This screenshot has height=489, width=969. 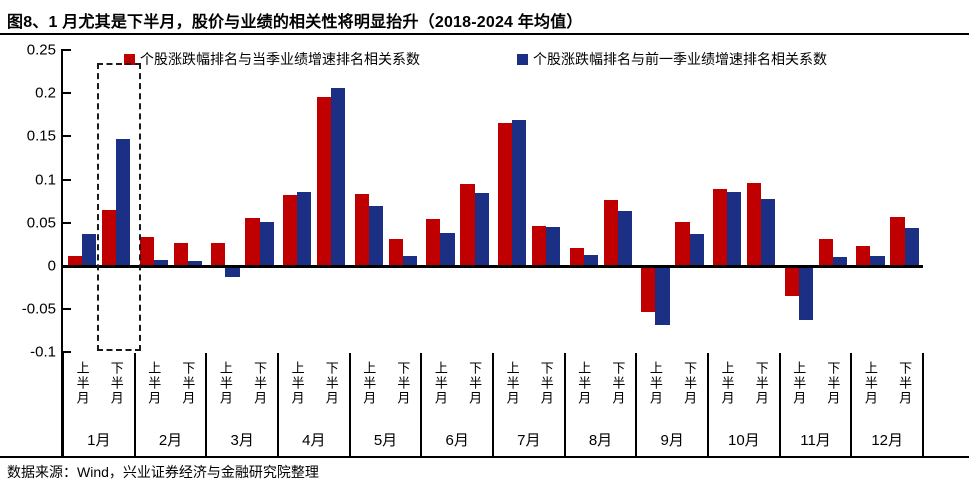 I want to click on legend-item-current-quarter: 个股涨跌幅排名与当季业绩增速排名相关系数, so click(x=272, y=59).